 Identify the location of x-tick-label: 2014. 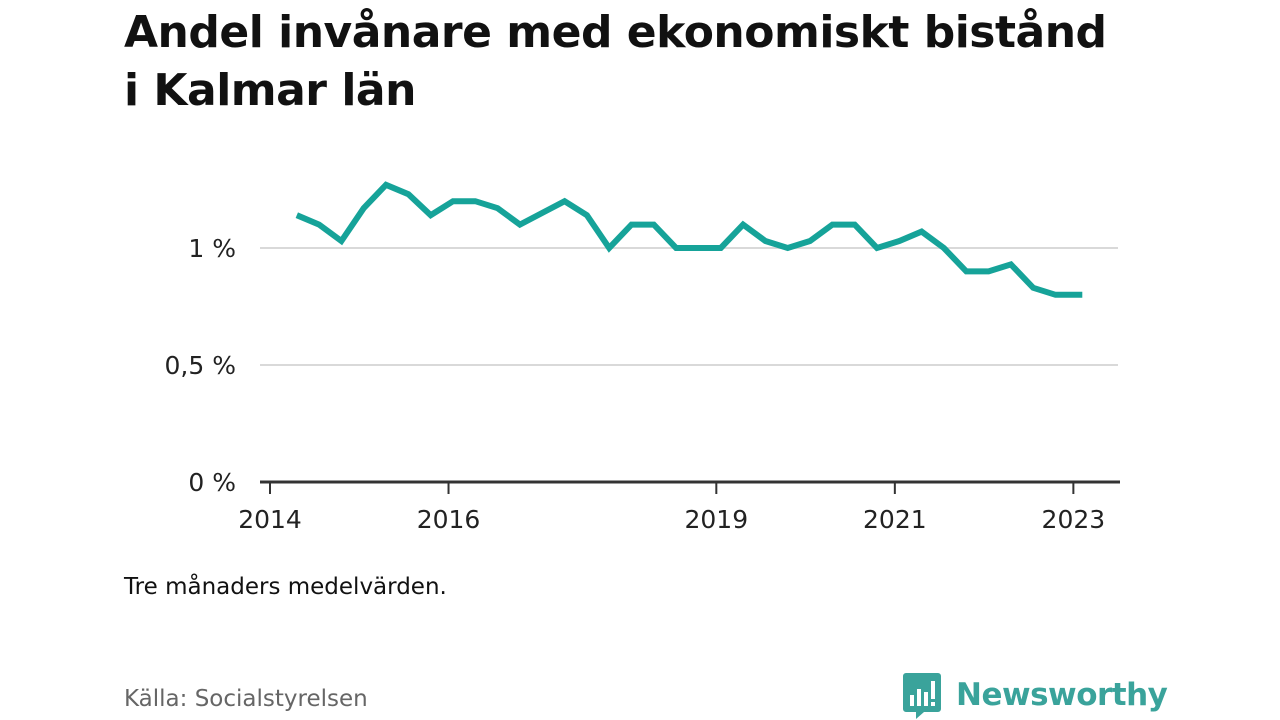
(270, 519).